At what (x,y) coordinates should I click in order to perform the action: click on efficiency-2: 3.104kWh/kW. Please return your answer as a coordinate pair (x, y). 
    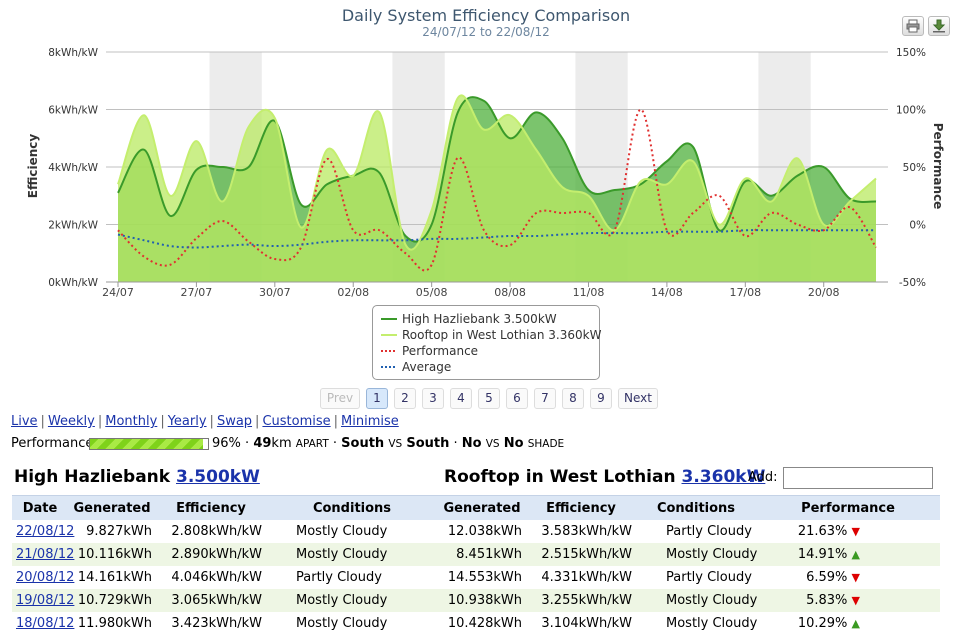
    Looking at the image, I should click on (586, 623).